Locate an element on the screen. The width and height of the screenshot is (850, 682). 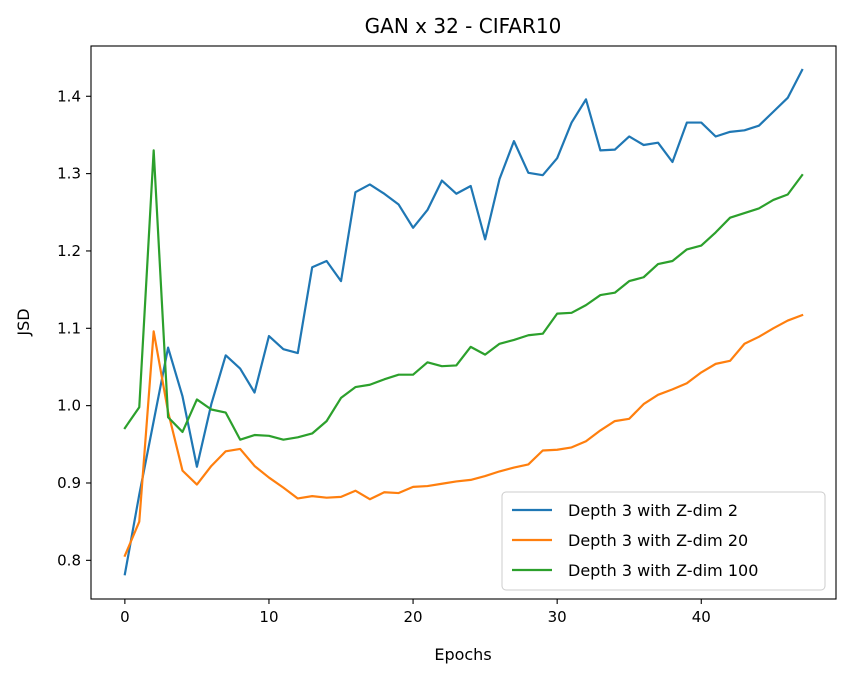
y-tick-label: 0.9 is located at coordinates (69, 483).